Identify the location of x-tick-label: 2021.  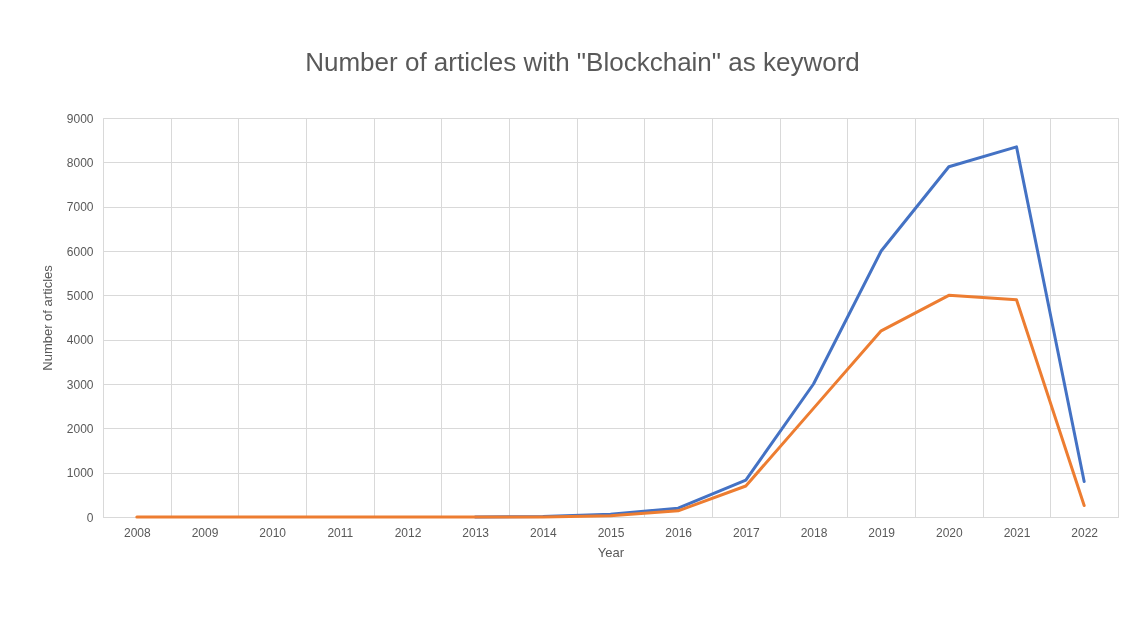
(1017, 532).